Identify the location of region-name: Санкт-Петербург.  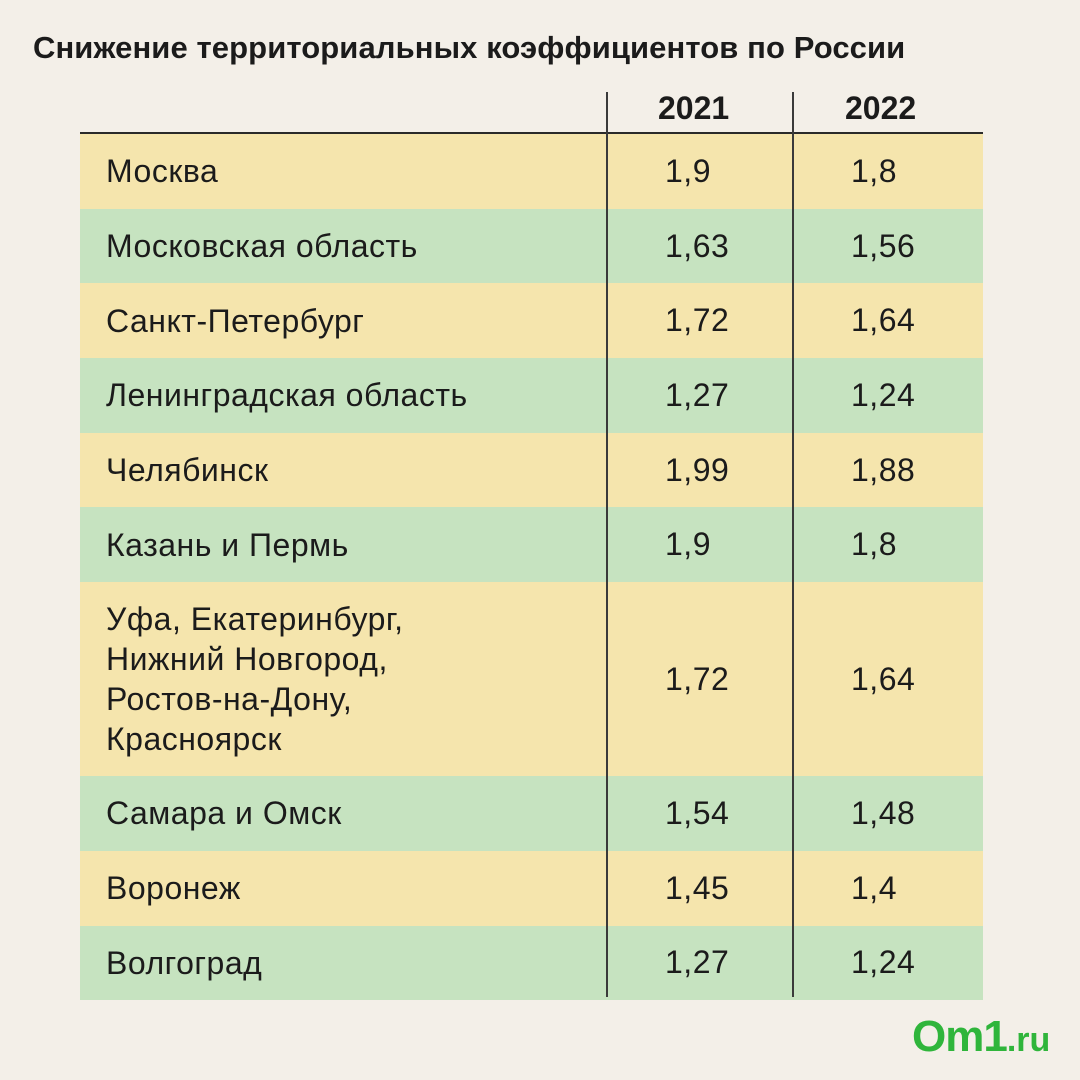
(235, 320).